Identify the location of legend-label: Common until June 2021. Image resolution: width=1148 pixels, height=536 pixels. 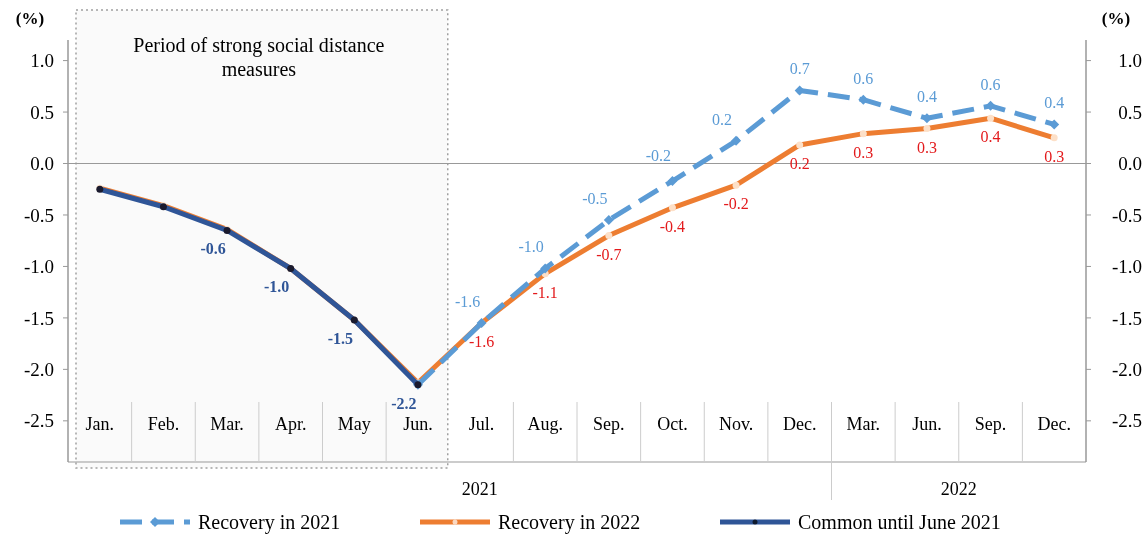
(899, 522).